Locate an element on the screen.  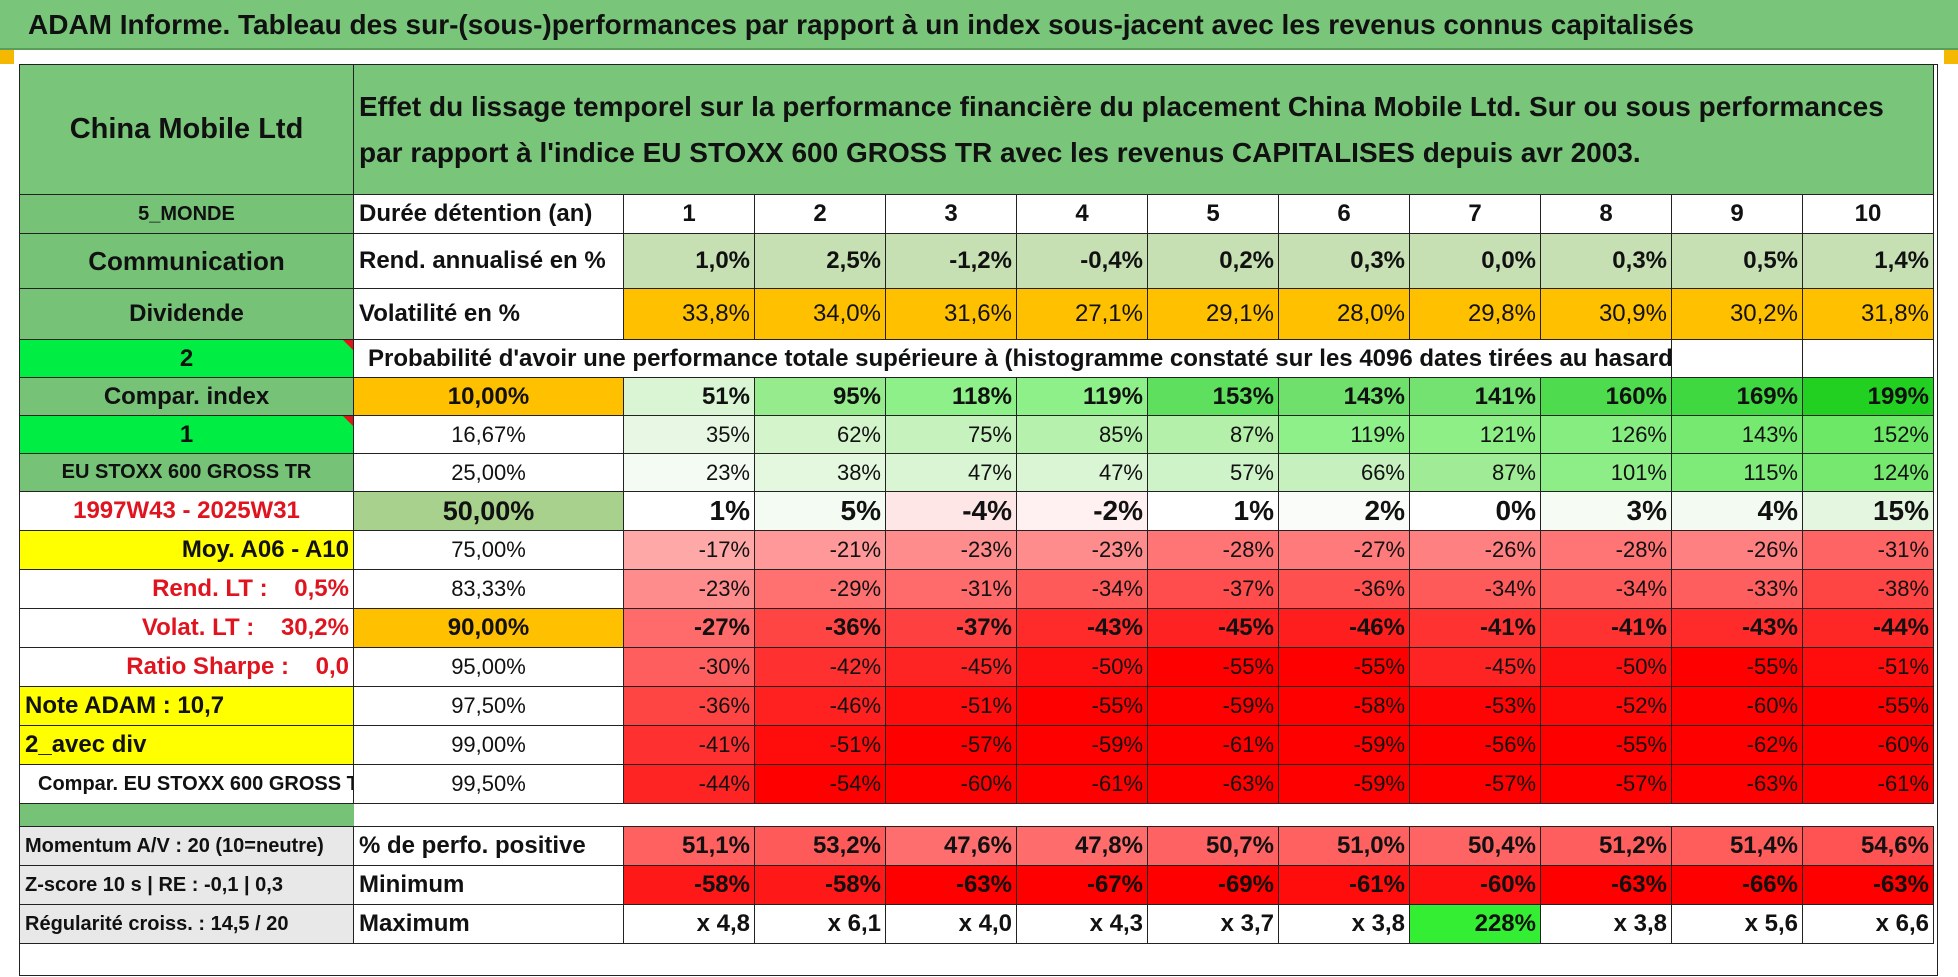
minimum-cell: -61% is located at coordinates (1344, 885).